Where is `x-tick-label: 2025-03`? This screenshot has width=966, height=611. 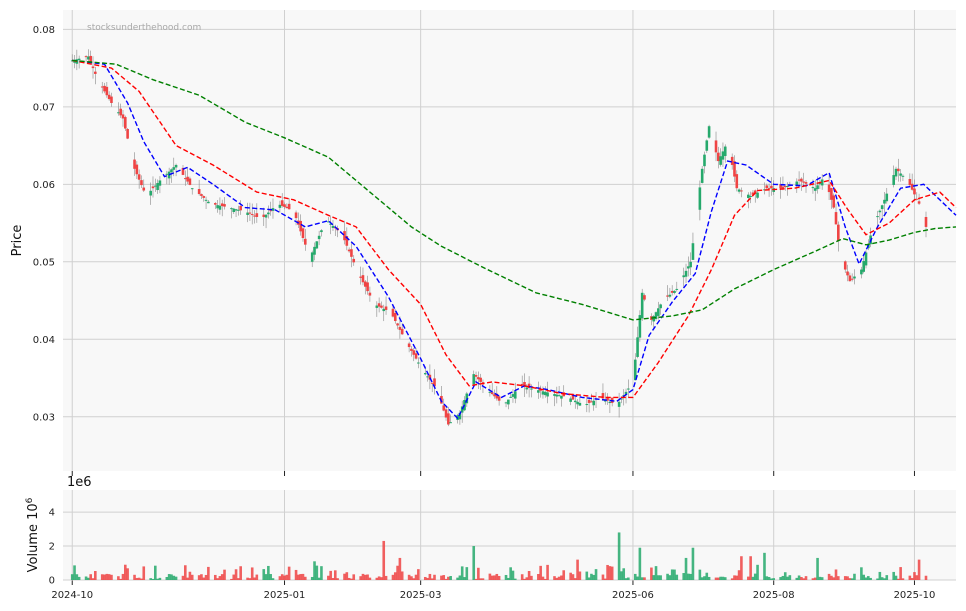
x-tick-label: 2025-03 is located at coordinates (421, 595).